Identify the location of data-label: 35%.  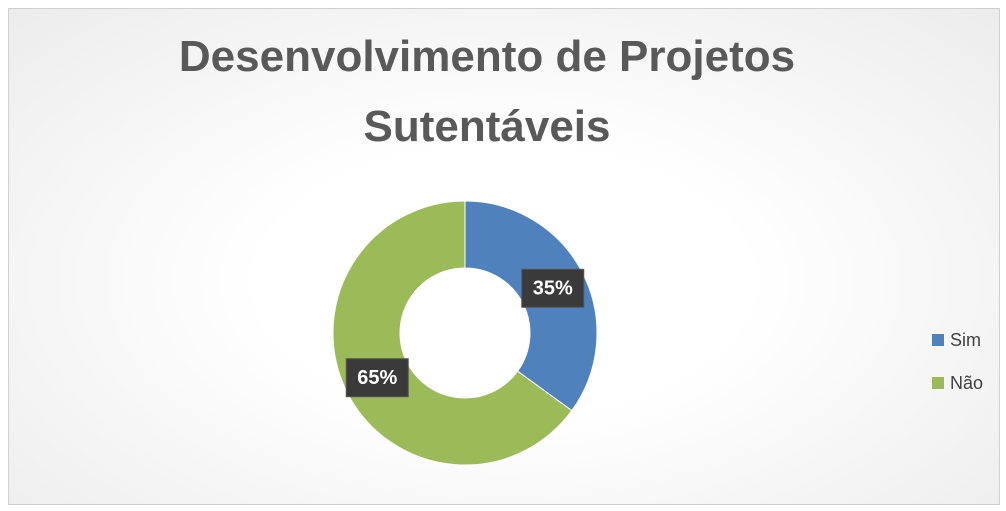
(553, 289).